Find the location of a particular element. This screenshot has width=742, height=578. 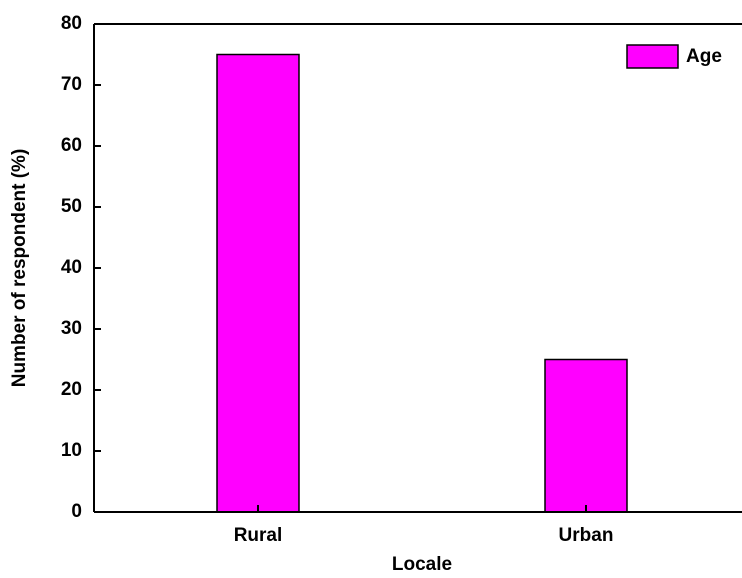

y-tick-label: 0 is located at coordinates (76, 511).